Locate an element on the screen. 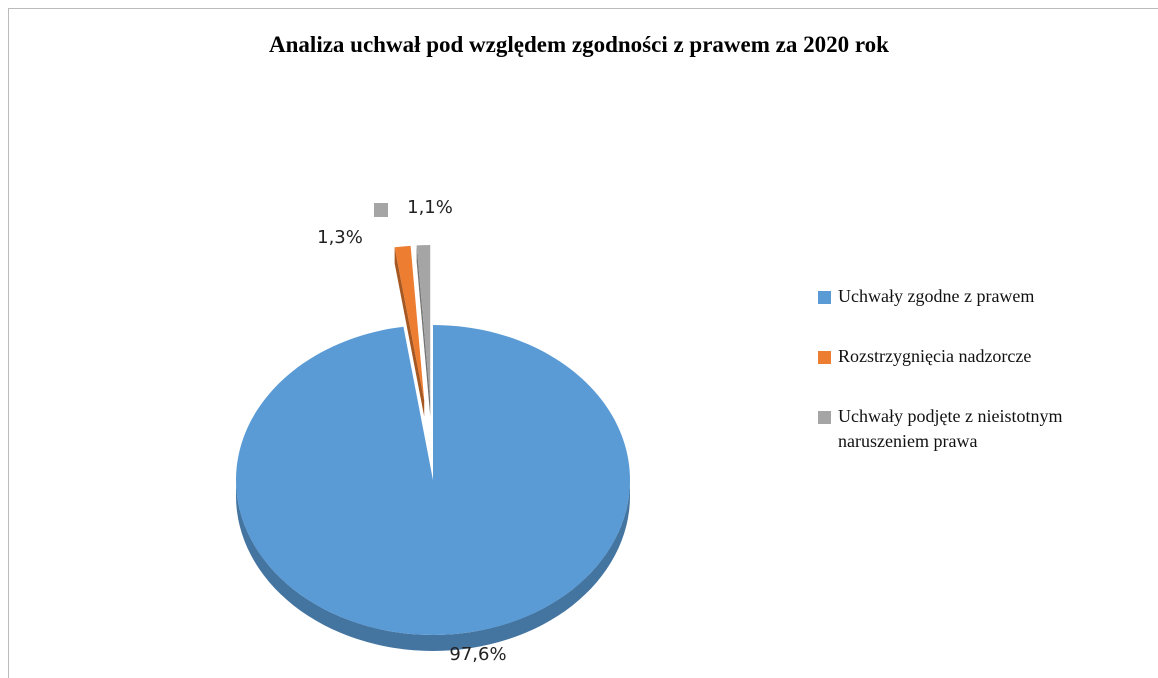  data-label: 1,1% is located at coordinates (430, 207).